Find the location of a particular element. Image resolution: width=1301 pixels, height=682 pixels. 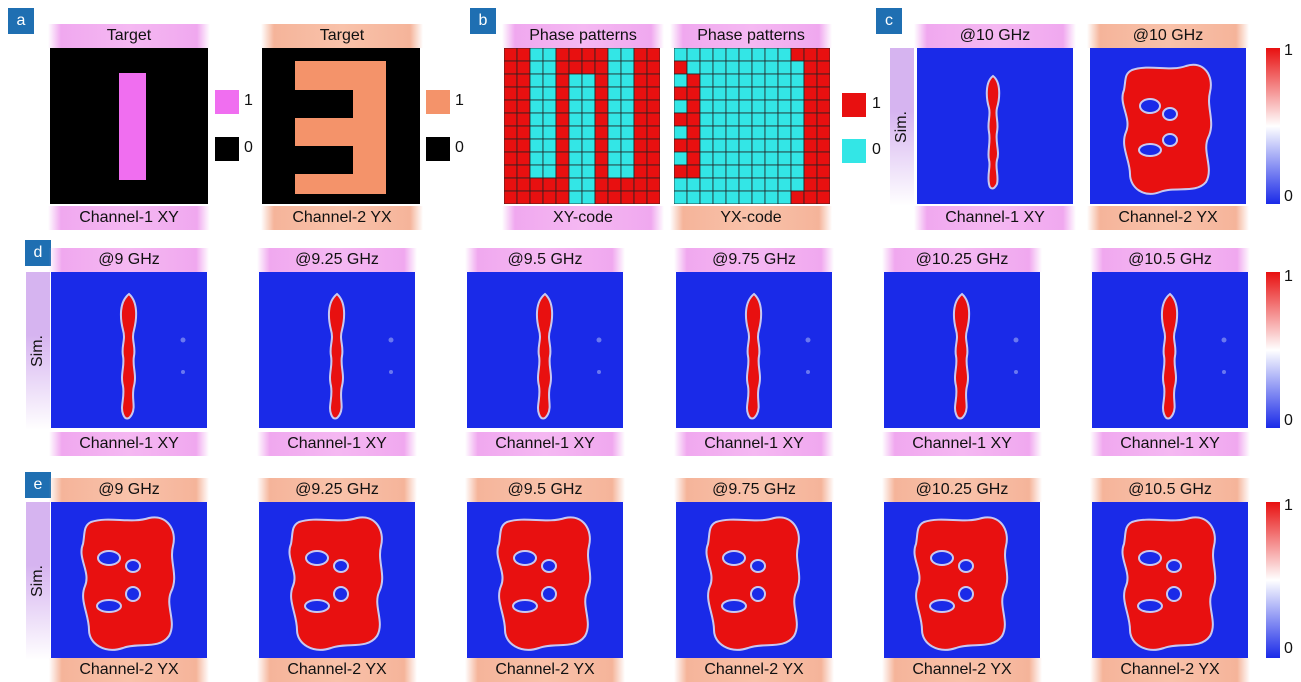

legend-black-zero-2-label: 0 is located at coordinates (459, 147).